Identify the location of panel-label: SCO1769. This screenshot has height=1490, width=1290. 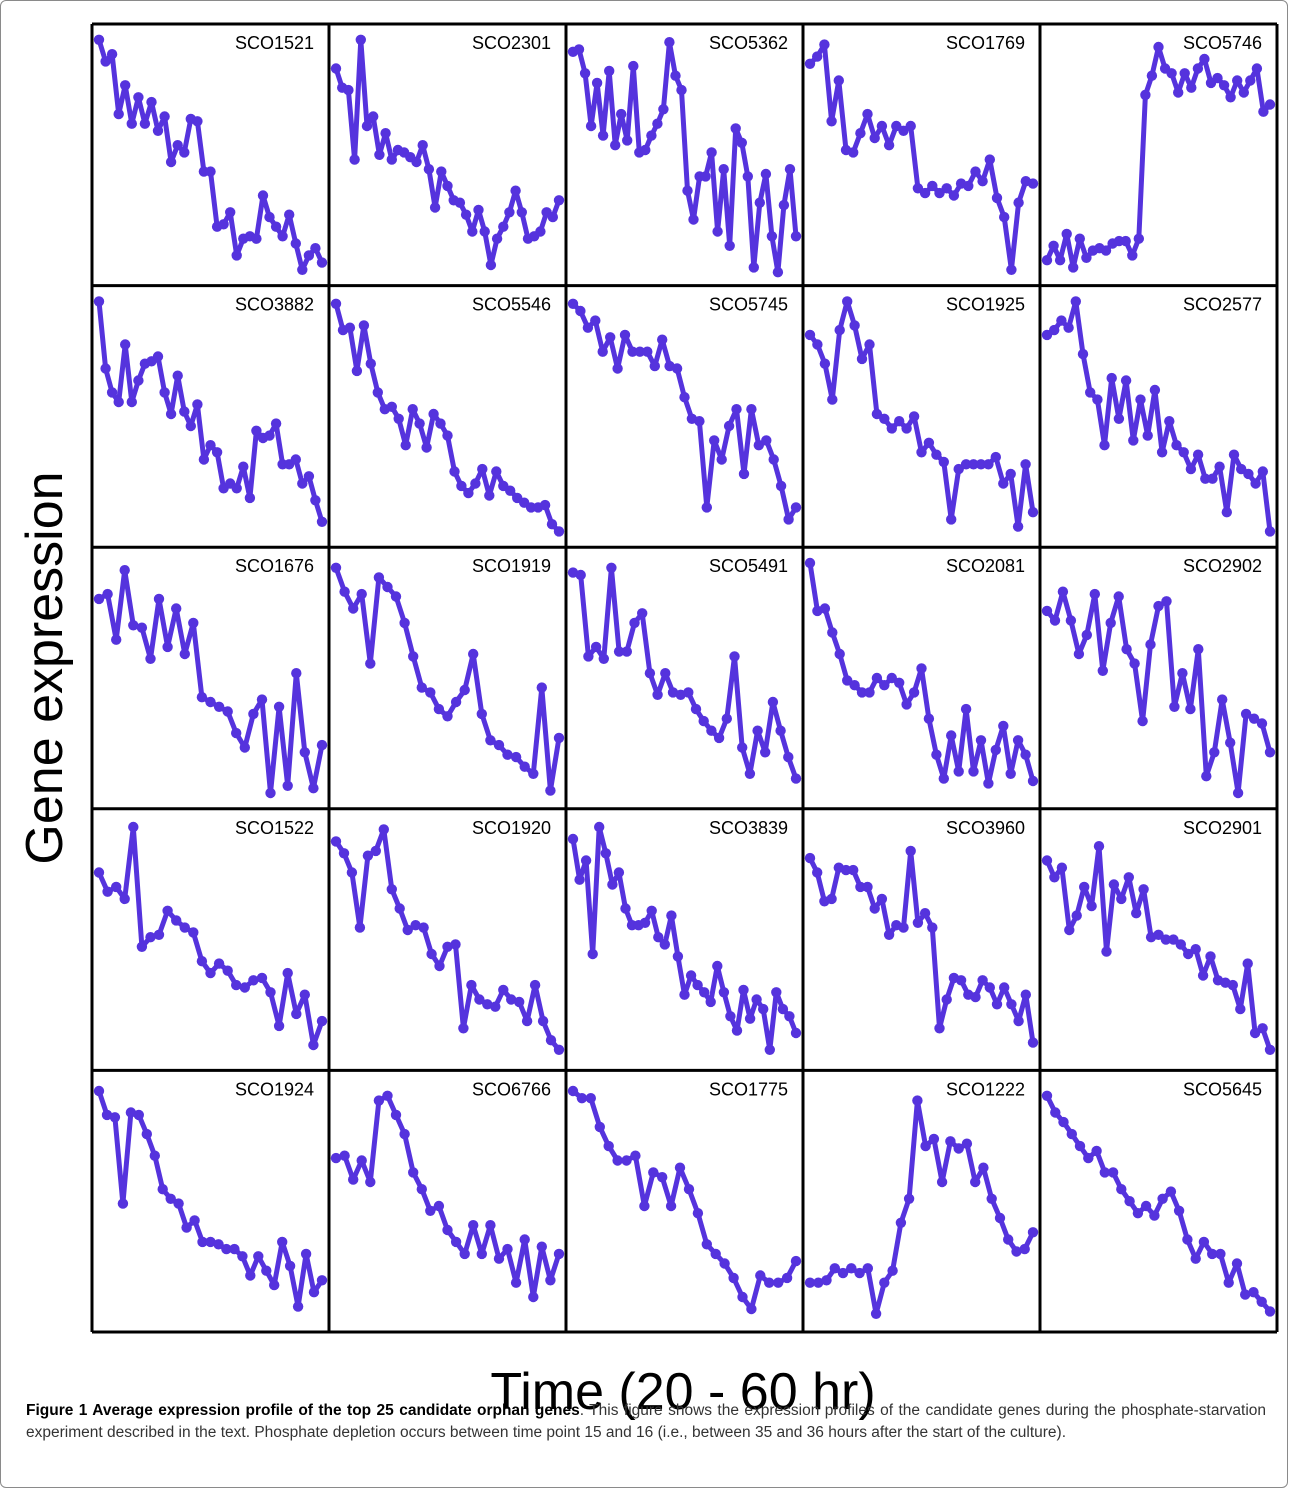
(985, 43).